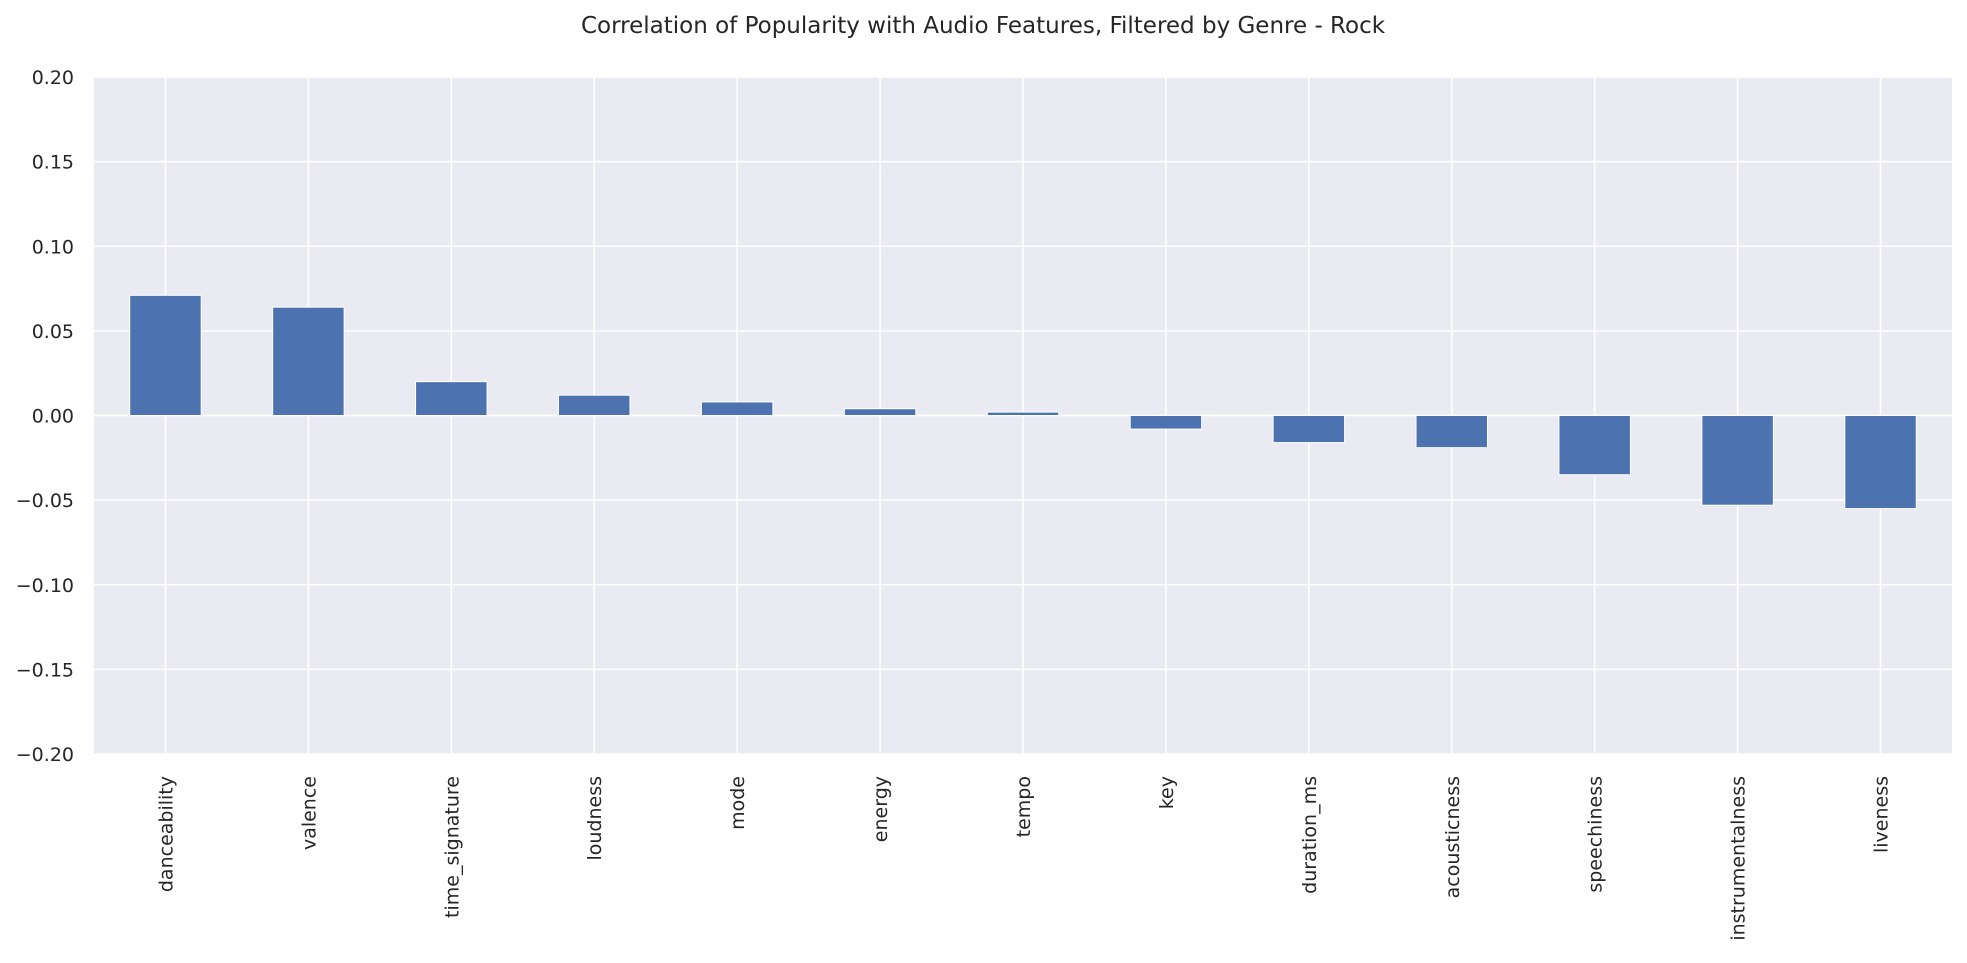  I want to click on y-tick-label: −0.20, so click(45, 755).